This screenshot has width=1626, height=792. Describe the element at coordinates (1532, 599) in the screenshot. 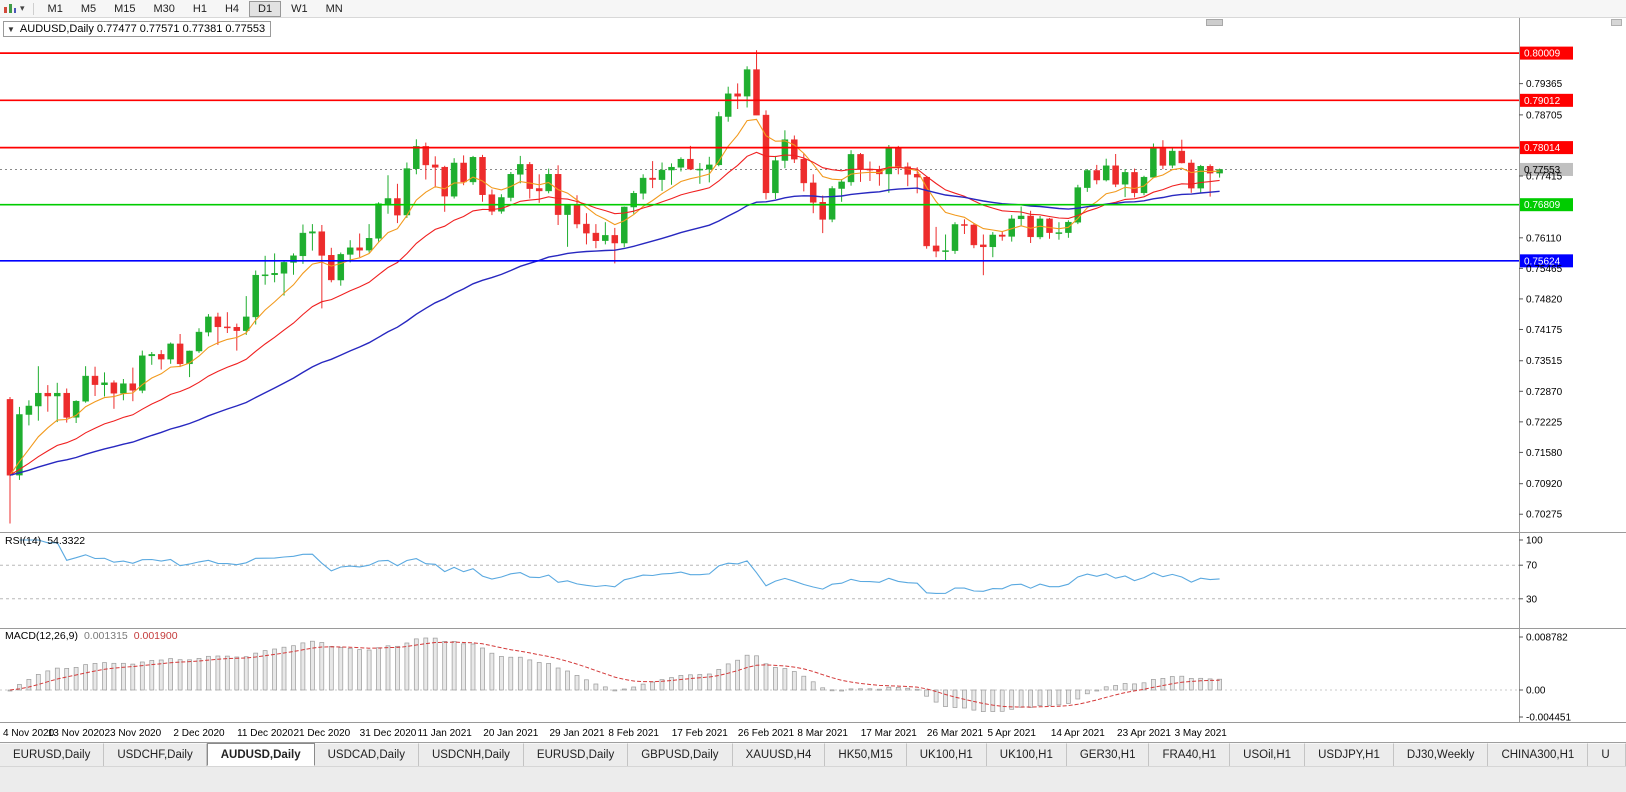

I see `rsi-axis-label: 30` at that location.